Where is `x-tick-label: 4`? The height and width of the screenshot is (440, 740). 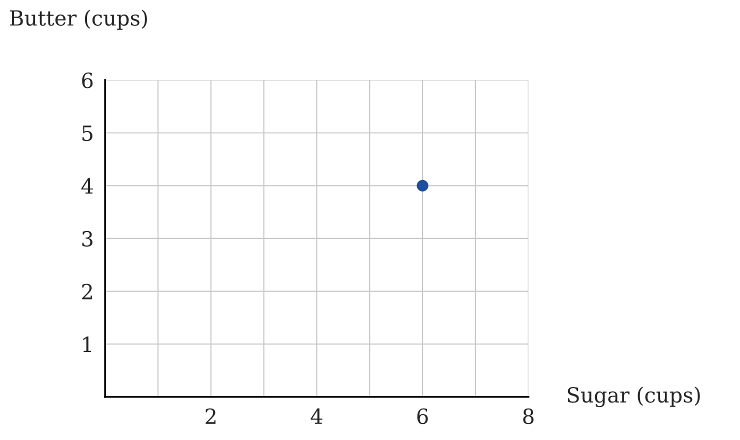 x-tick-label: 4 is located at coordinates (316, 416).